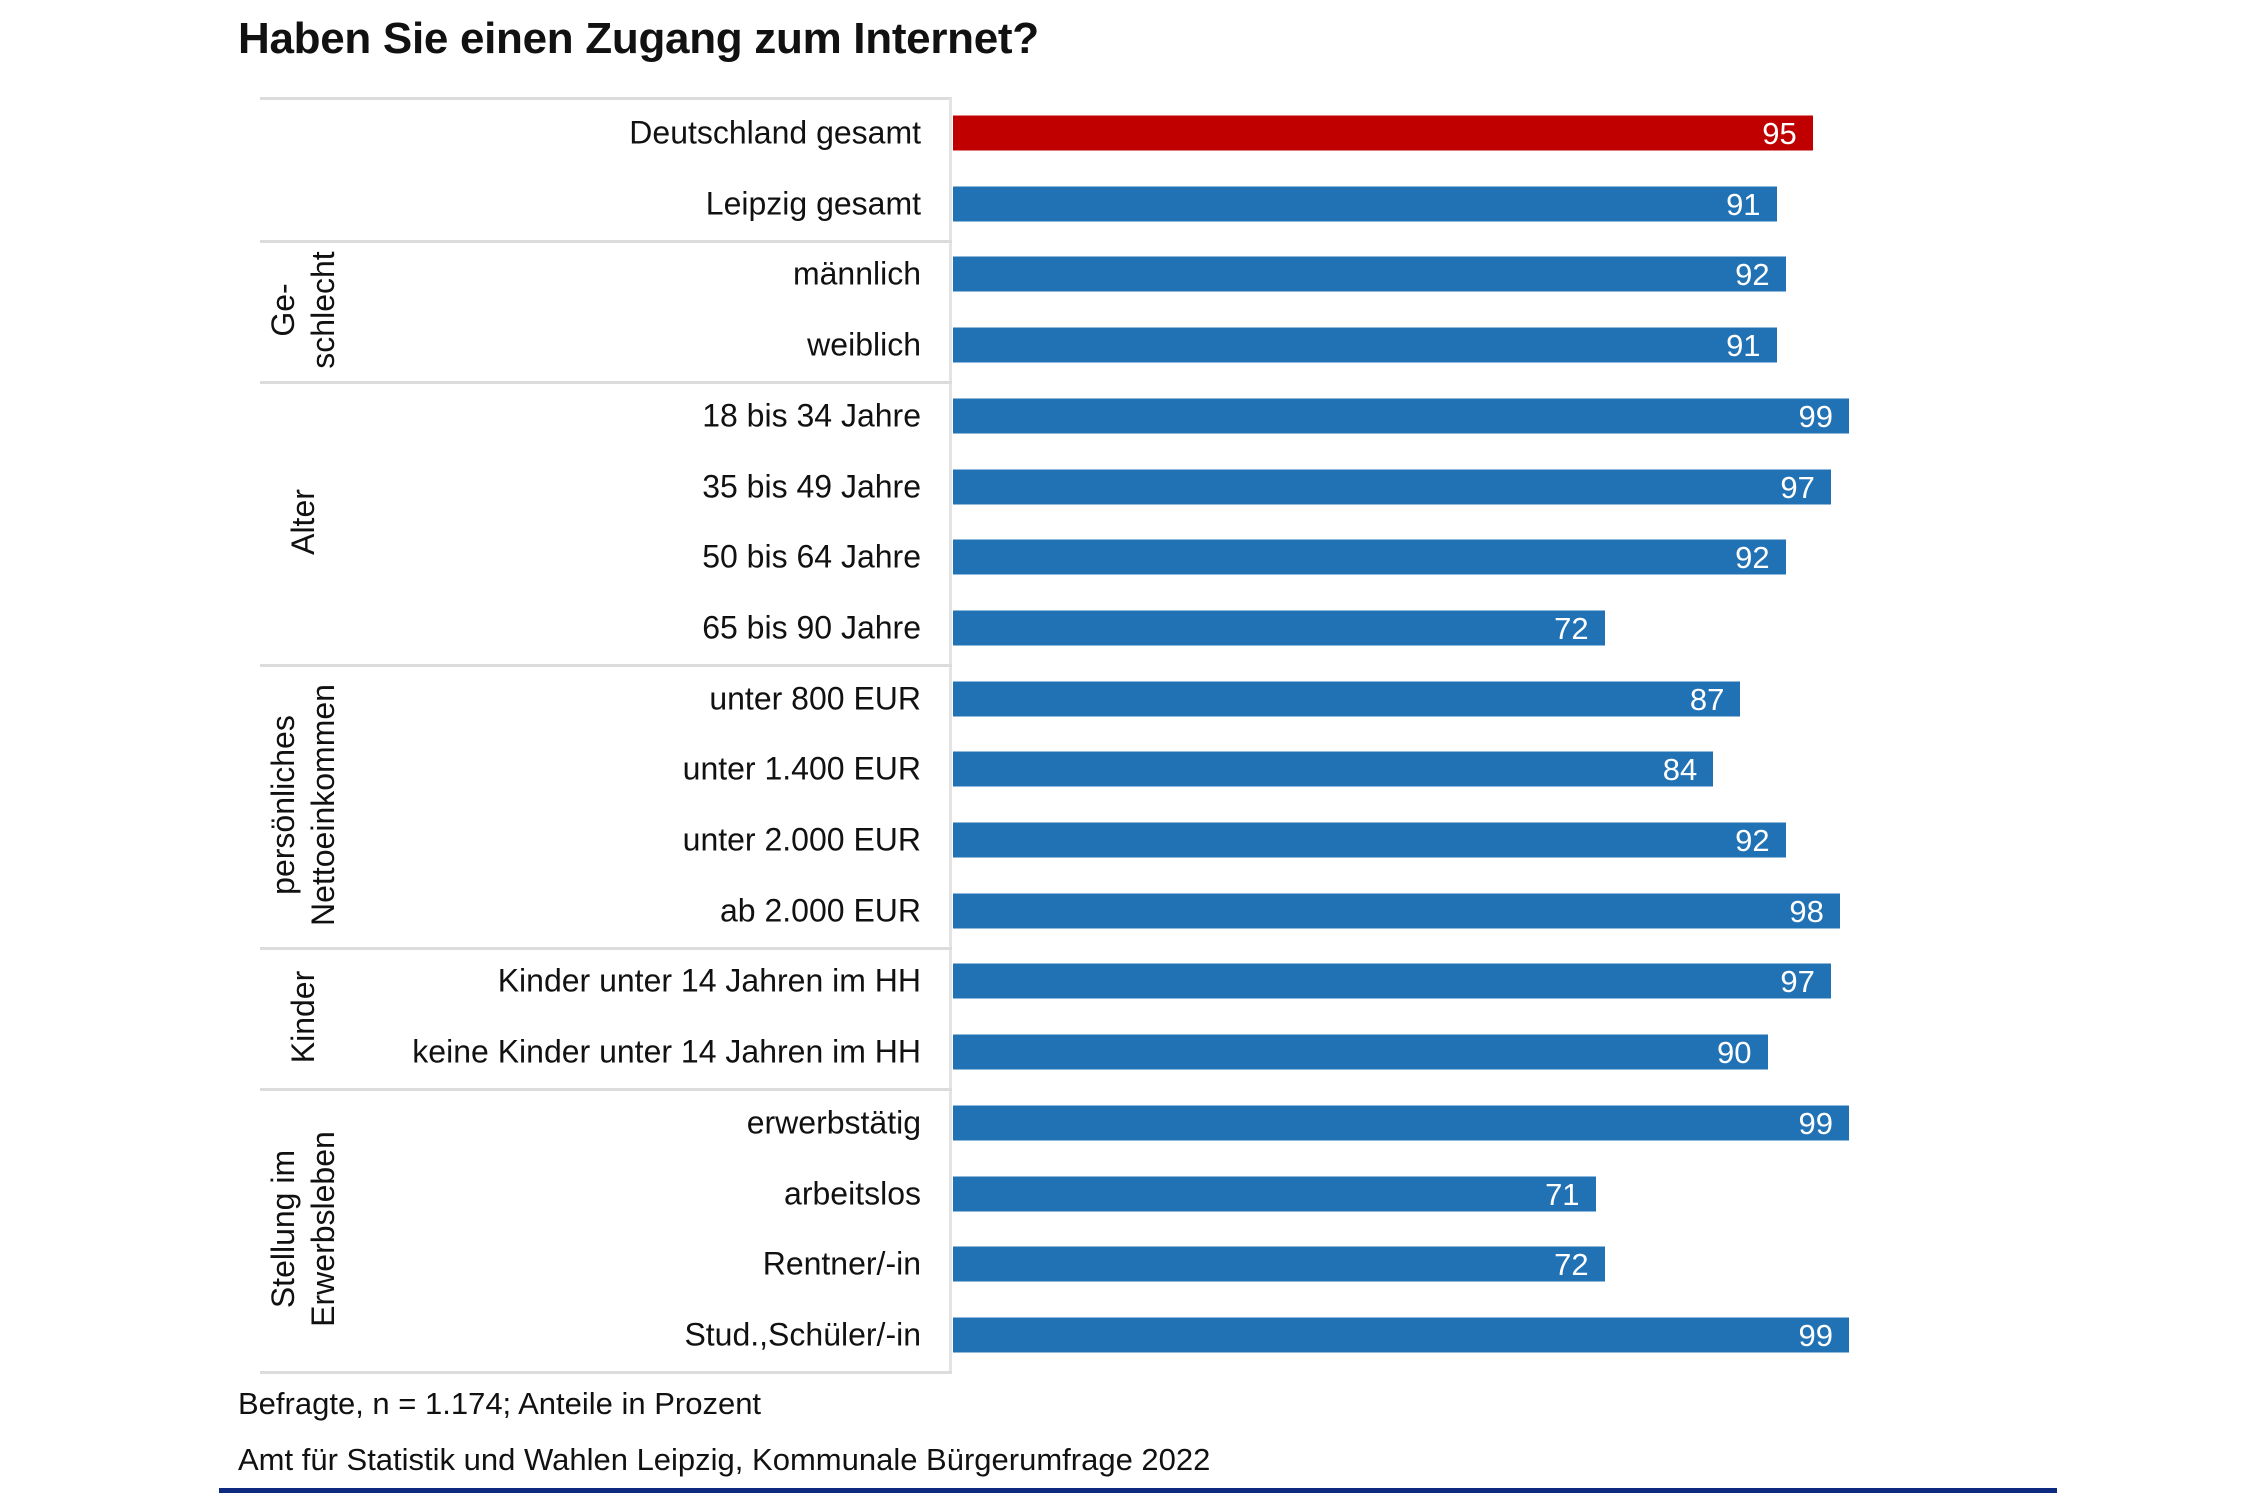 The width and height of the screenshot is (2250, 1500). What do you see at coordinates (1707, 699) in the screenshot?
I see `data-label: 87` at bounding box center [1707, 699].